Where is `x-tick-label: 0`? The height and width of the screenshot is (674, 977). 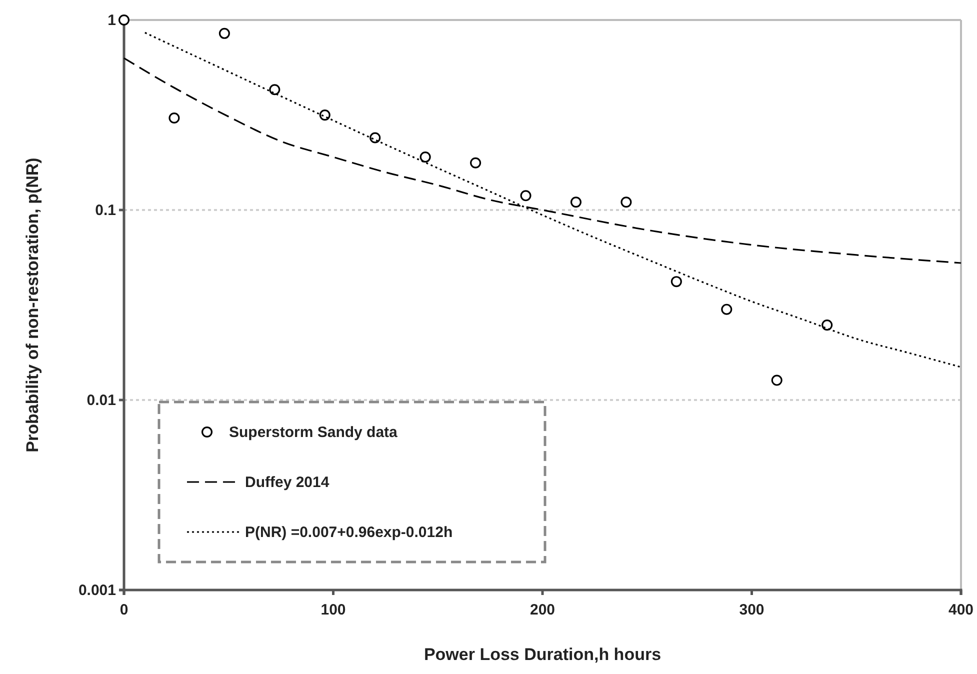
x-tick-label: 0 is located at coordinates (124, 610).